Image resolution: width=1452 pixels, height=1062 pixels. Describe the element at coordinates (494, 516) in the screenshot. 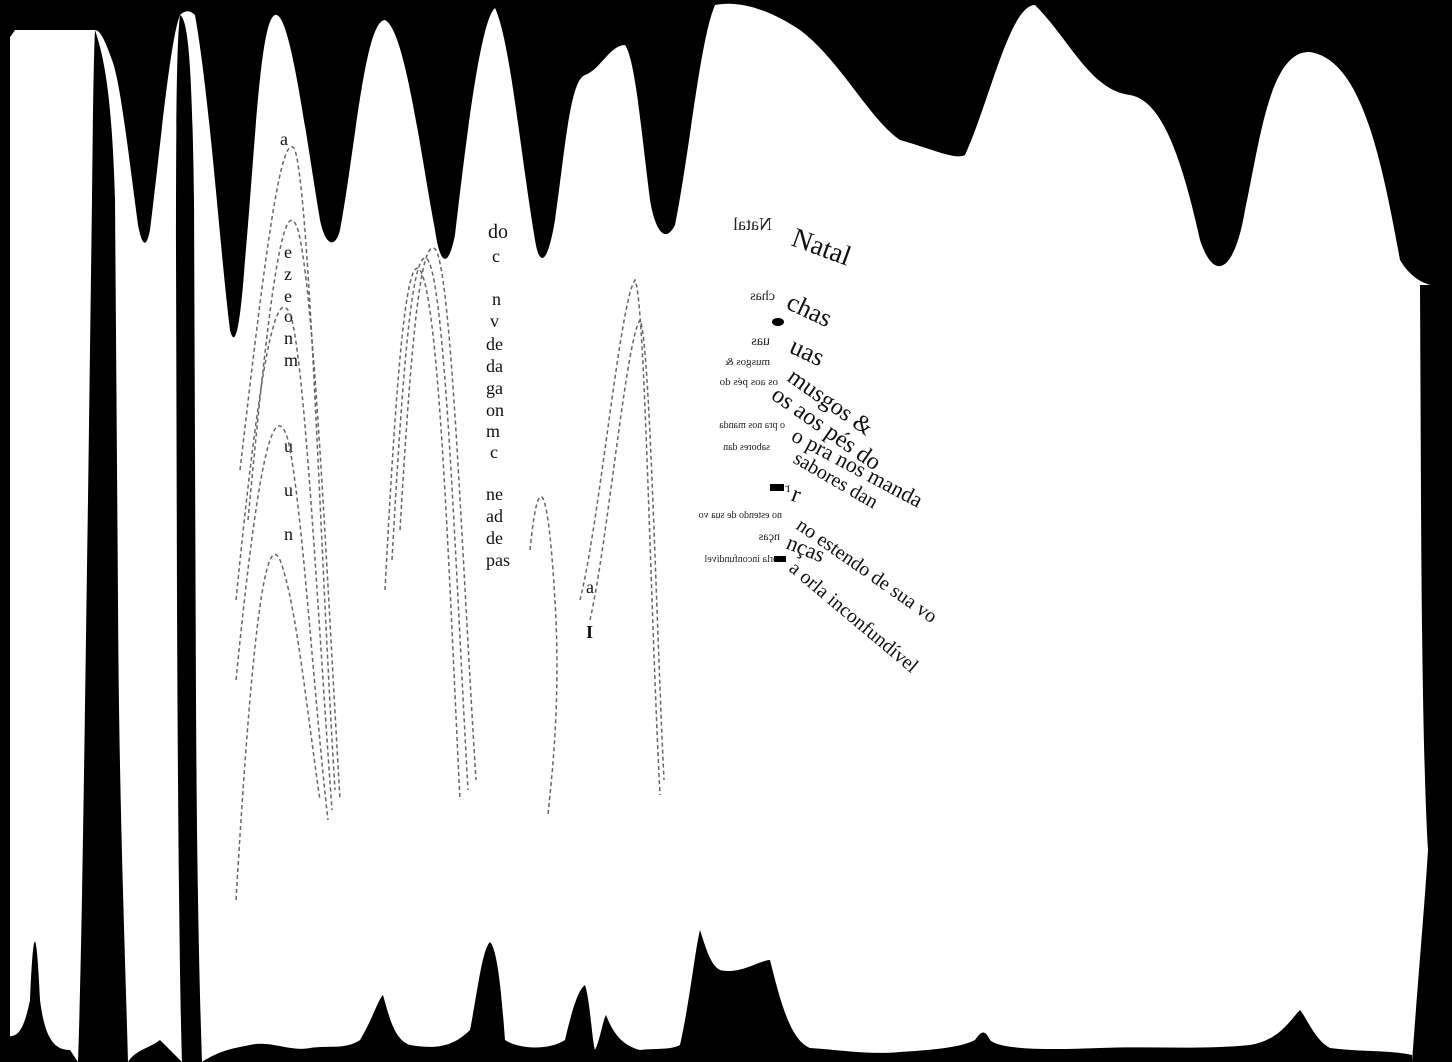

I see `column-fragment: ad` at that location.